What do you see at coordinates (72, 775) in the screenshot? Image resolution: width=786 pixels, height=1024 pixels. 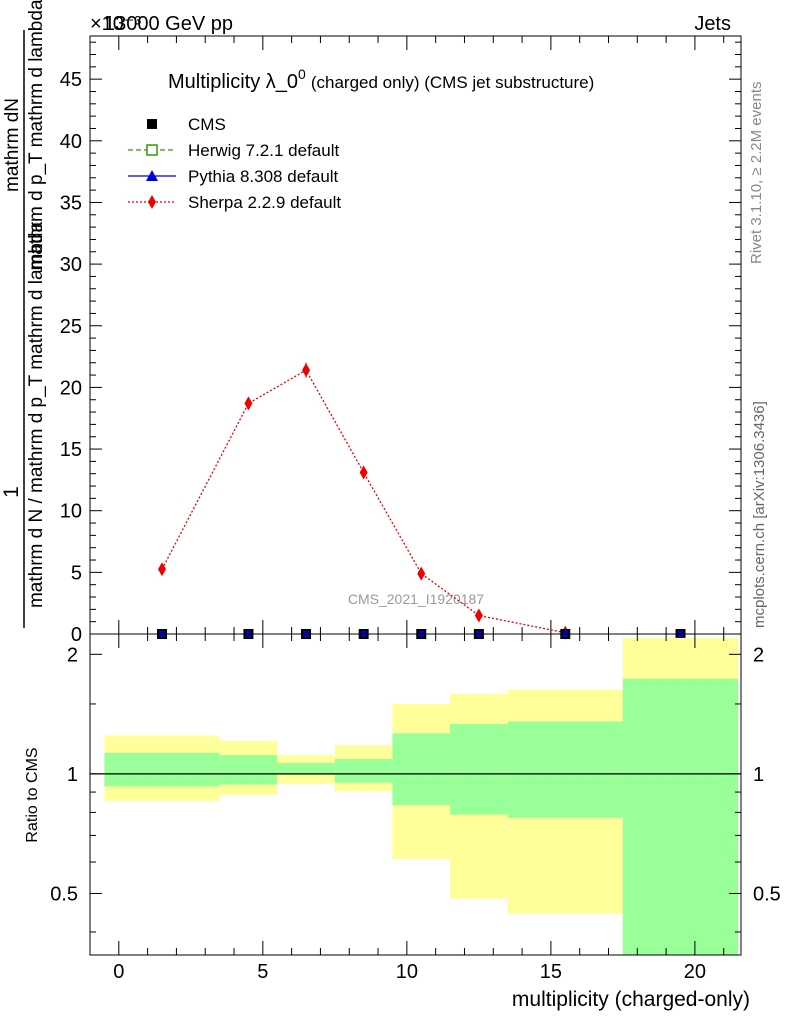 I see `ratio-y-tick-label: 1` at bounding box center [72, 775].